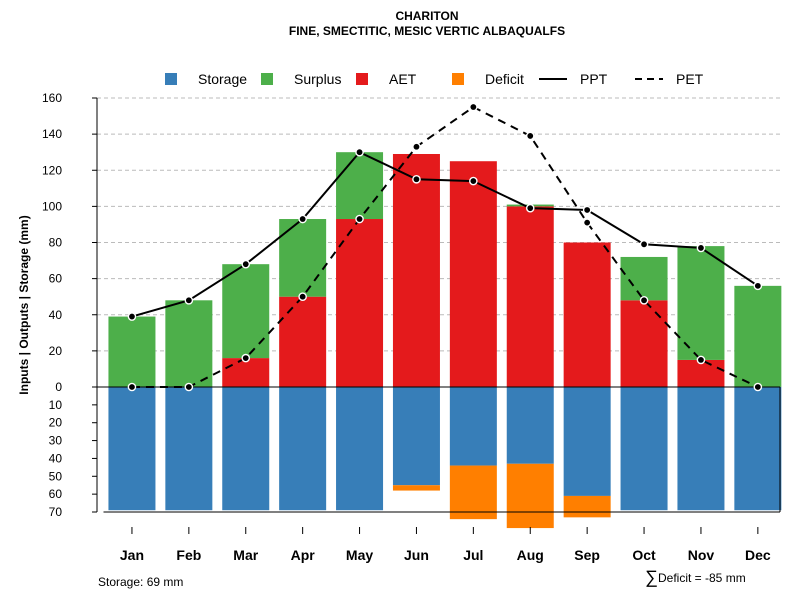 This screenshot has height=600, width=800. Describe the element at coordinates (651, 577) in the screenshot. I see `sum-symbol: ∑` at that location.